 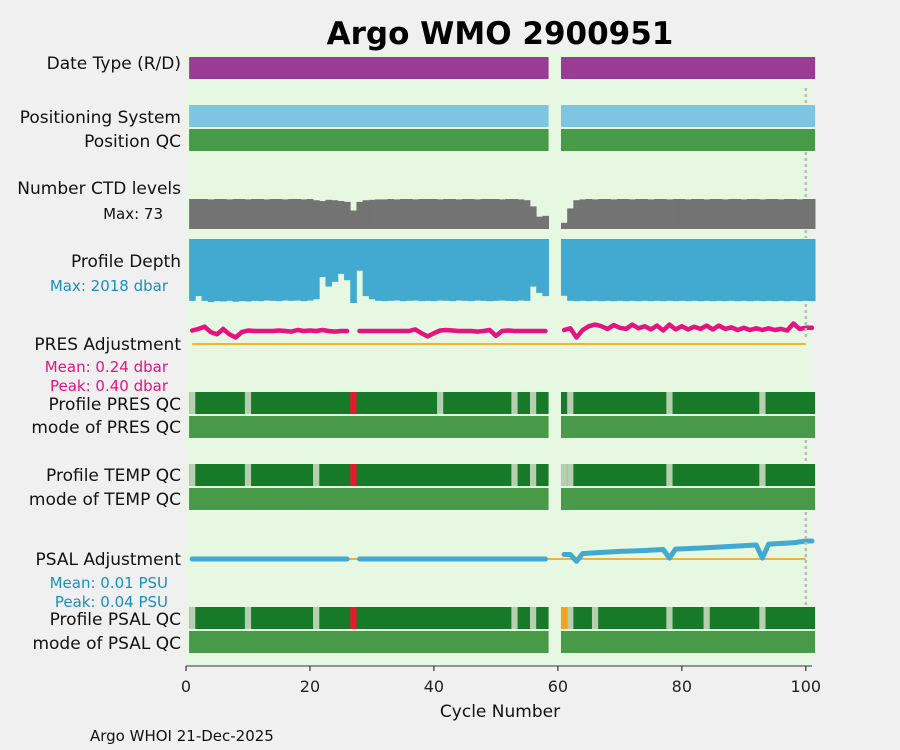 I want to click on pres-adjustment-peak-label: Peak: 0.40 dbar, so click(x=109, y=386).